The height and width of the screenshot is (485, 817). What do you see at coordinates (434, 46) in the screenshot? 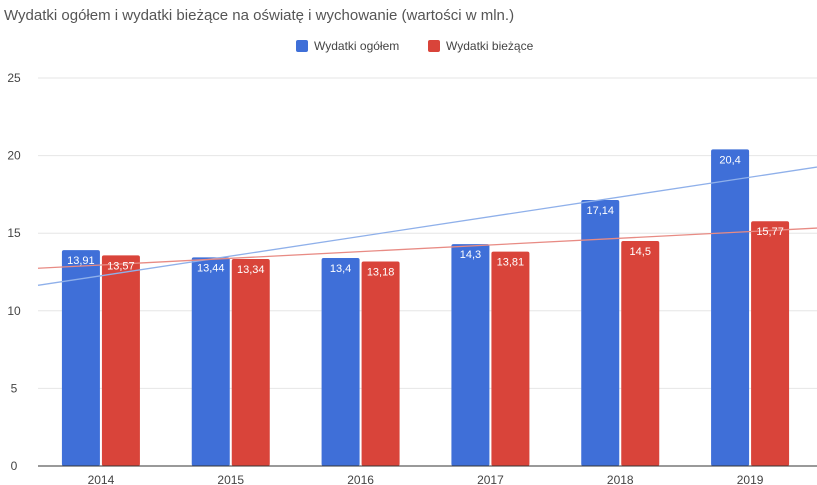
I see `legend-swatch-biezace` at bounding box center [434, 46].